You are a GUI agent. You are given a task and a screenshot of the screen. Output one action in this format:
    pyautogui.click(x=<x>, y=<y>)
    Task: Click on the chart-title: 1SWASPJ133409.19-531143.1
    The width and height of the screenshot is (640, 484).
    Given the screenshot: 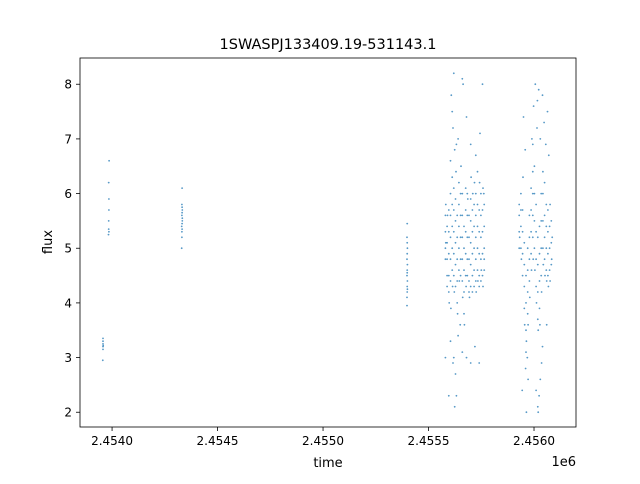 What is the action you would take?
    pyautogui.click(x=328, y=45)
    